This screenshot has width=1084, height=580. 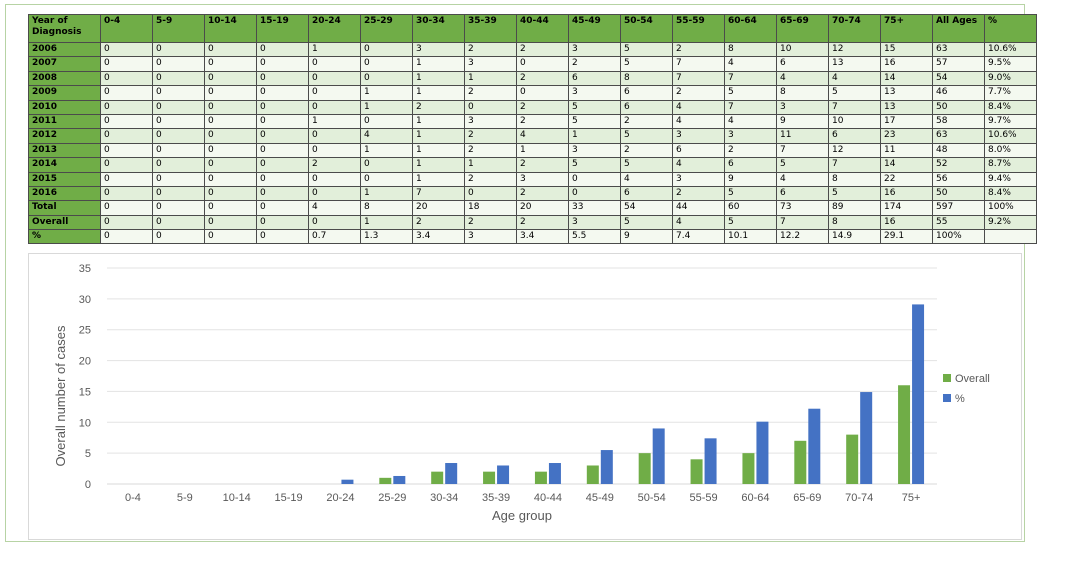 I want to click on table-row: 2007 0 0 0 0 0 0 1 3 0 2 5 7 4 6 13 16 57 9.5%, so click(x=532, y=64).